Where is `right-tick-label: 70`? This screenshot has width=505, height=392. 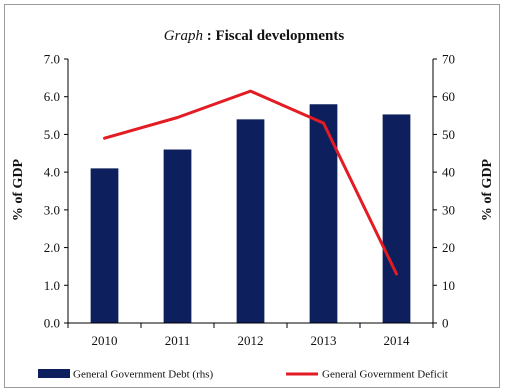 right-tick-label: 70 is located at coordinates (448, 59).